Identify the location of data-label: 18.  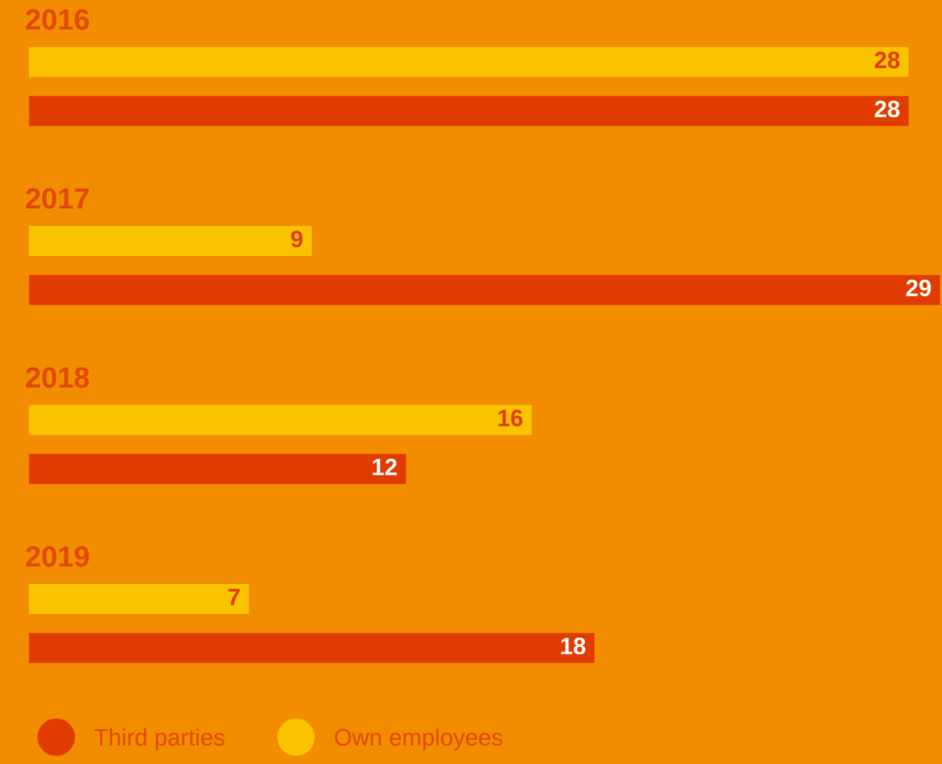
(573, 646).